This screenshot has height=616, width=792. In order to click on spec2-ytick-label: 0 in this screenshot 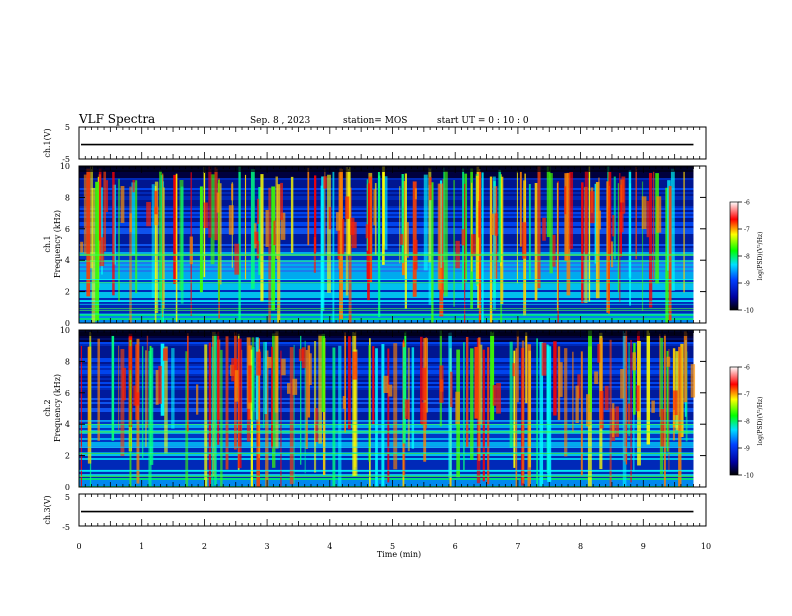, I will do `click(67, 487)`.